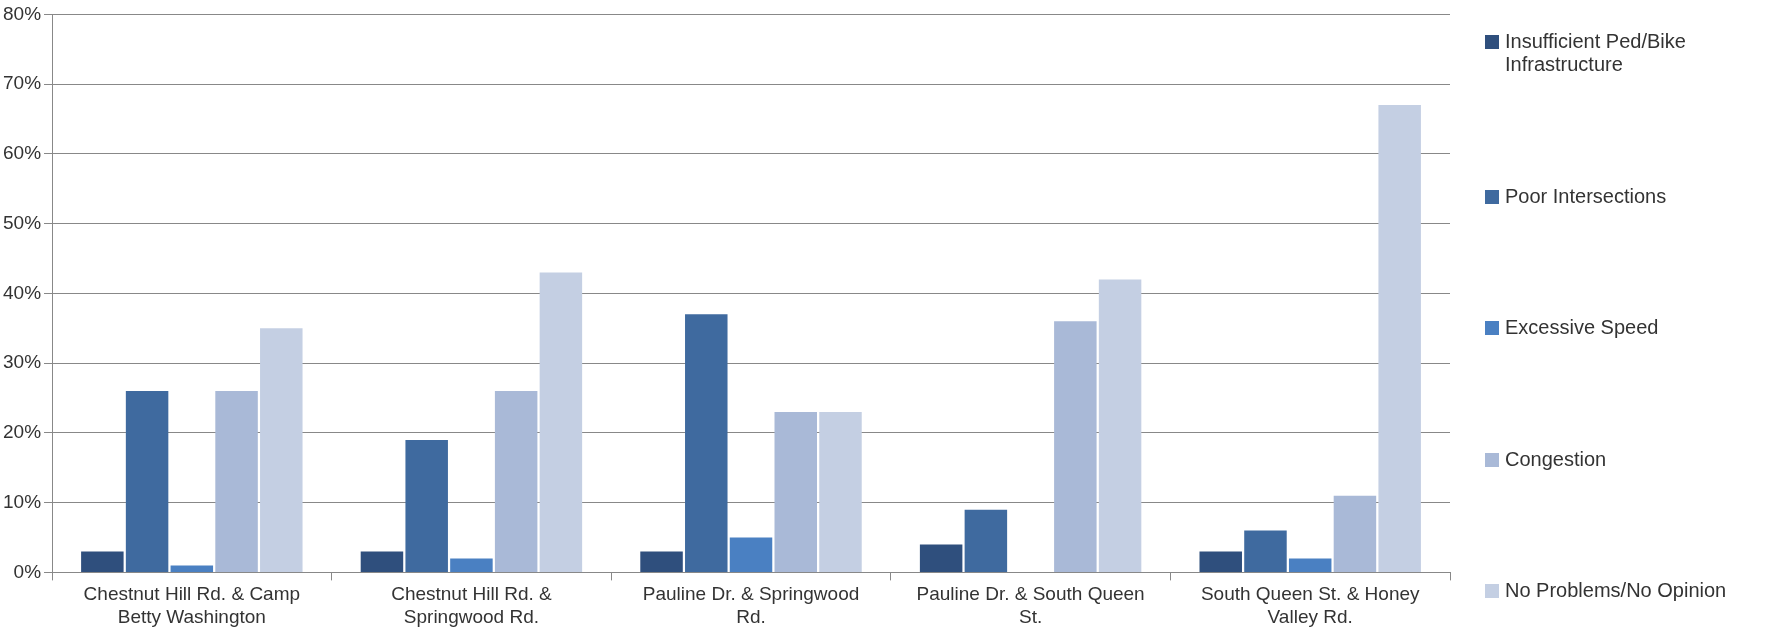  What do you see at coordinates (1030, 605) in the screenshot?
I see `x-tick-label: Pauline Dr. & South Queen St.` at bounding box center [1030, 605].